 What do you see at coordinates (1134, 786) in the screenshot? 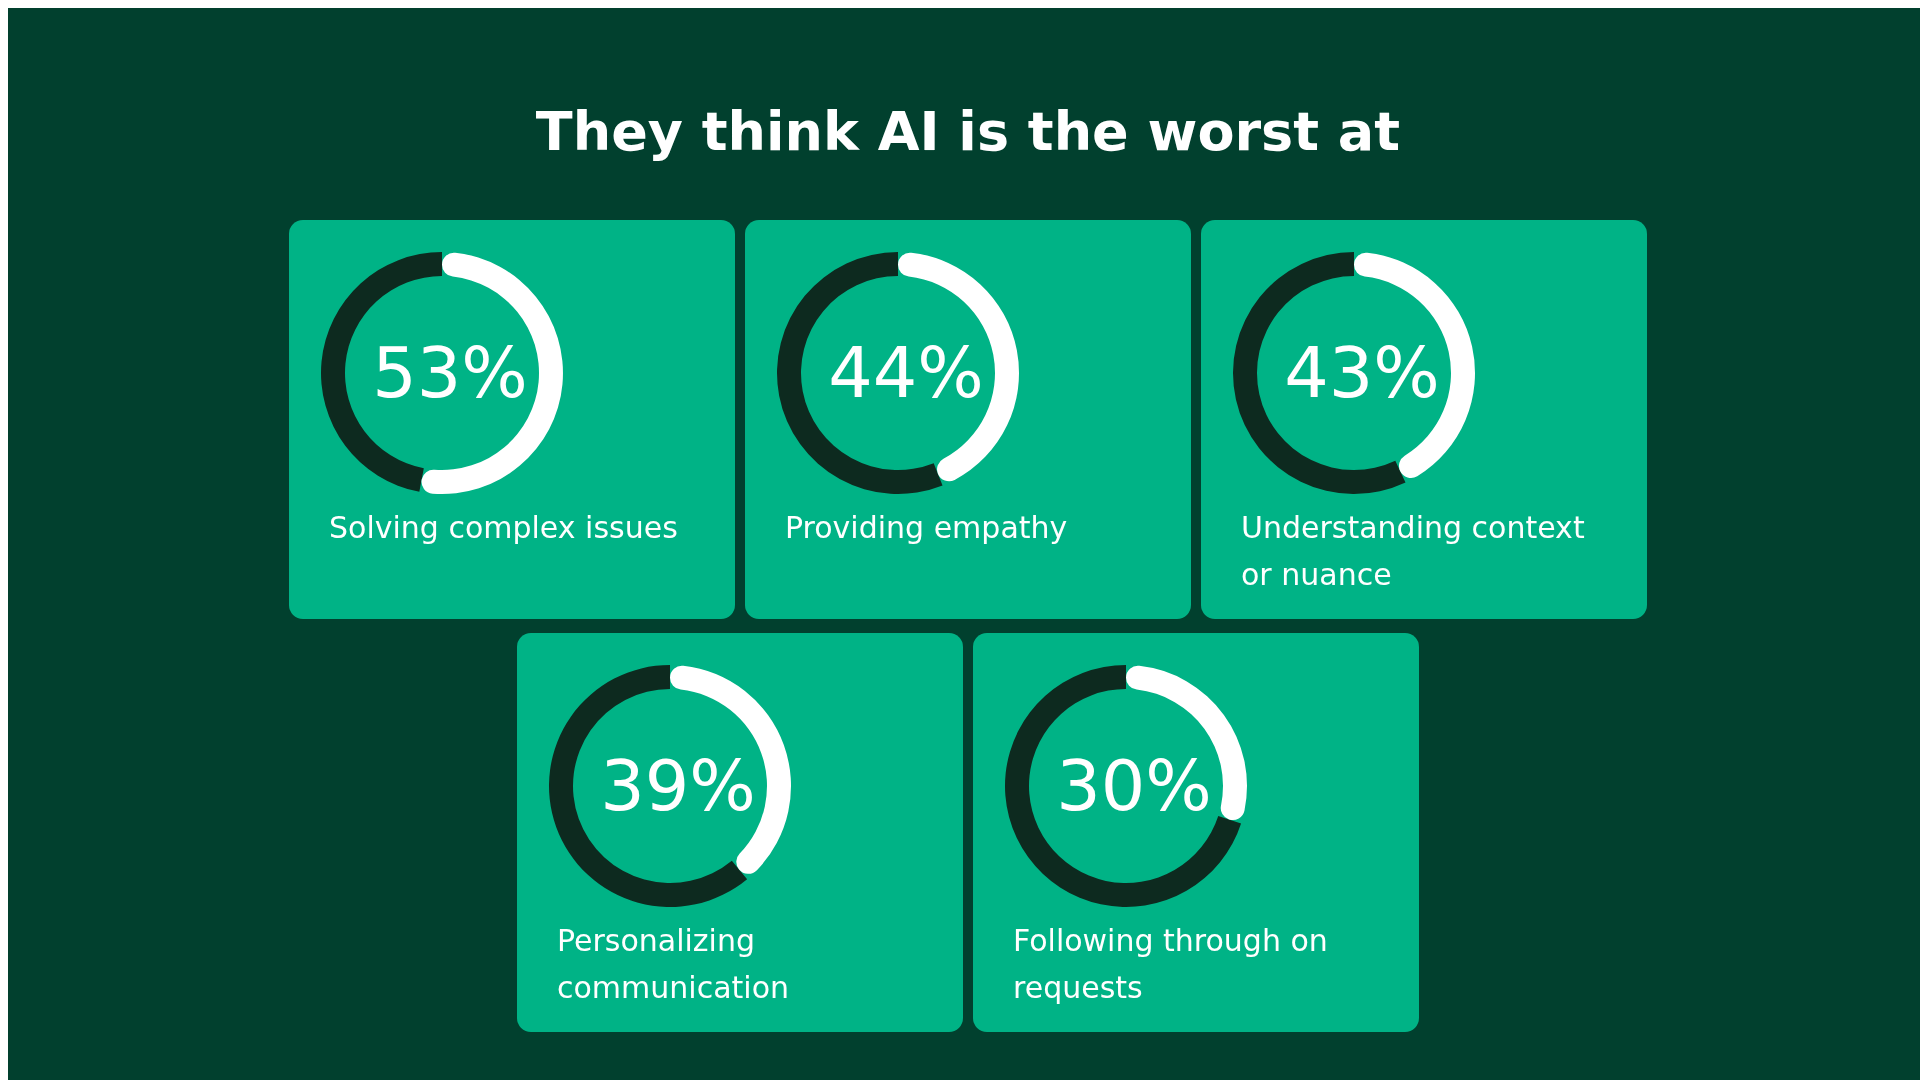
I see `data-label: 30%` at bounding box center [1134, 786].